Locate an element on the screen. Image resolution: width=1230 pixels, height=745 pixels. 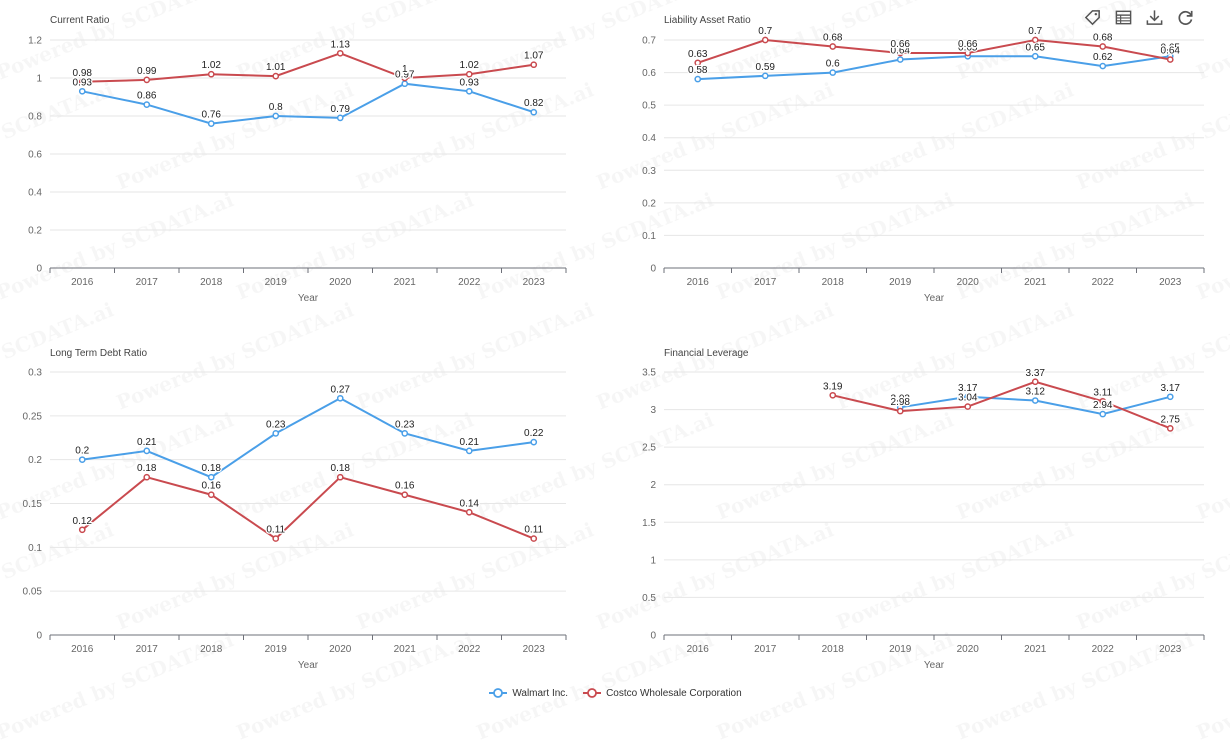
tag-button is located at coordinates (1092, 17).